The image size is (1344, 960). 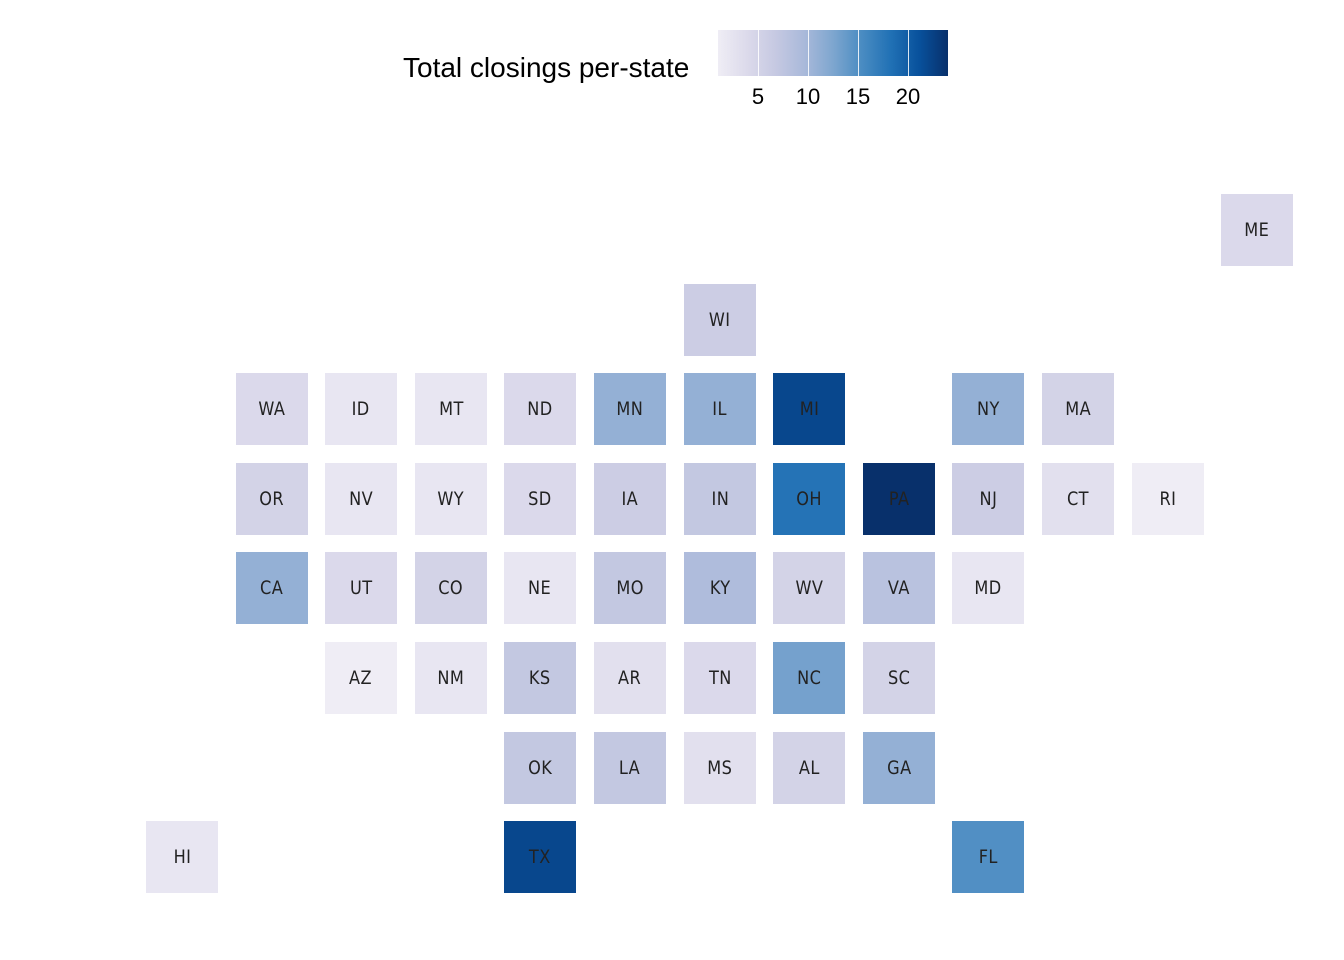 I want to click on state-label: AL, so click(x=809, y=768).